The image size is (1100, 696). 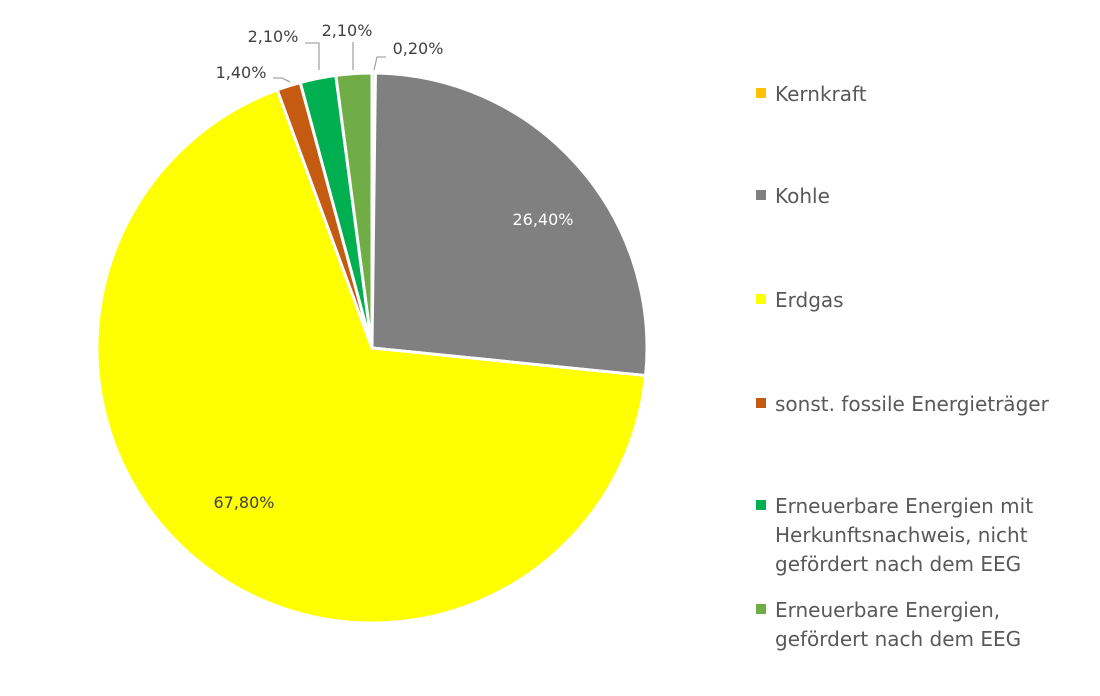 What do you see at coordinates (761, 505) in the screenshot?
I see `legend-swatch-ee-nicht-gefoerdert` at bounding box center [761, 505].